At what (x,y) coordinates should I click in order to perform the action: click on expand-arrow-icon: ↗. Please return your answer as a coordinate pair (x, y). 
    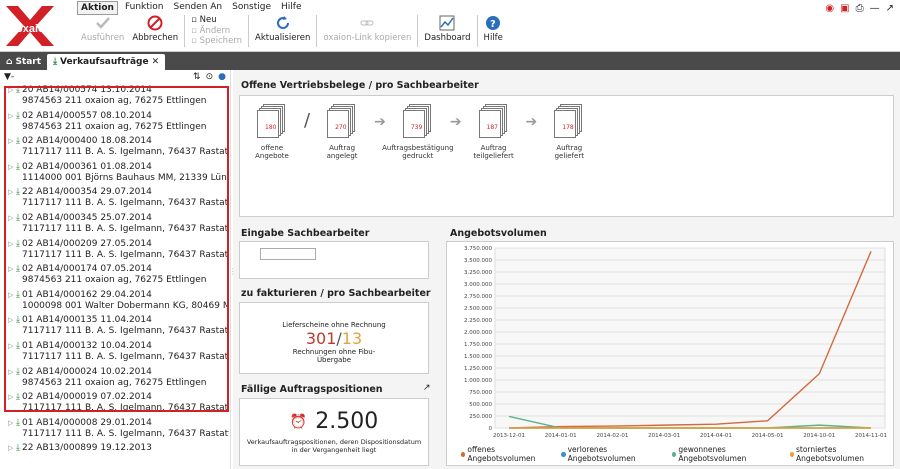
    Looking at the image, I should click on (427, 388).